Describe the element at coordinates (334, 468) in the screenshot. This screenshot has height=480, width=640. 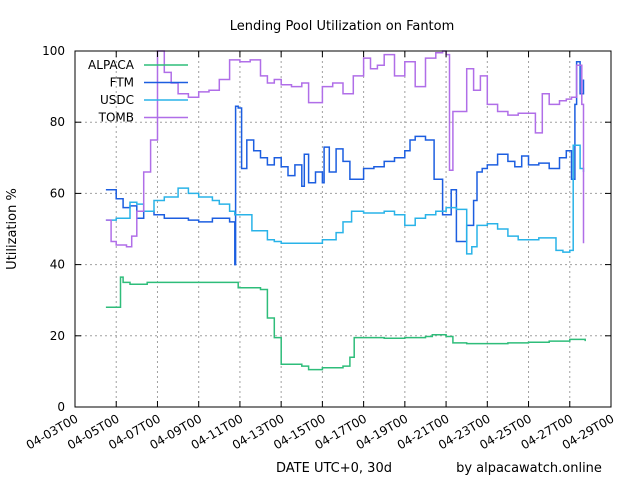
I see `x-axis-label: DATE UTC+0, 30d` at that location.